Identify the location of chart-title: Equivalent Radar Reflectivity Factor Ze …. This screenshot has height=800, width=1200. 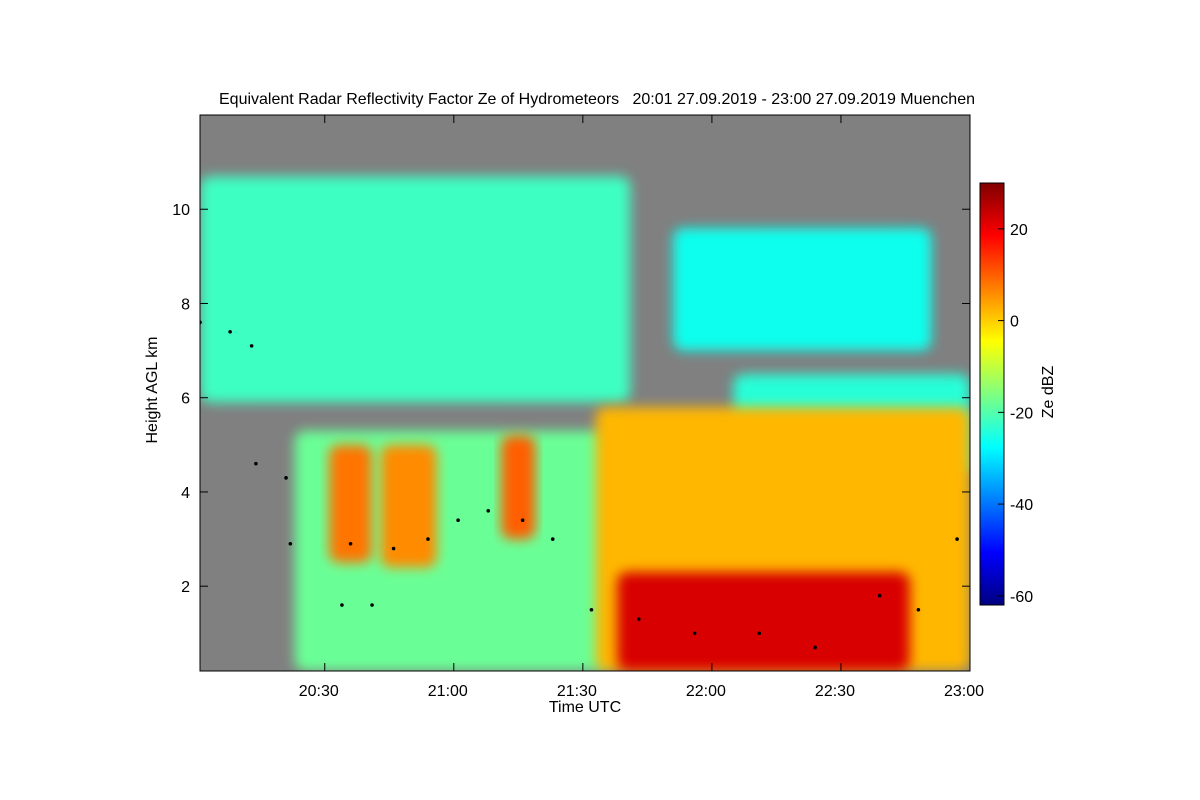
(597, 99).